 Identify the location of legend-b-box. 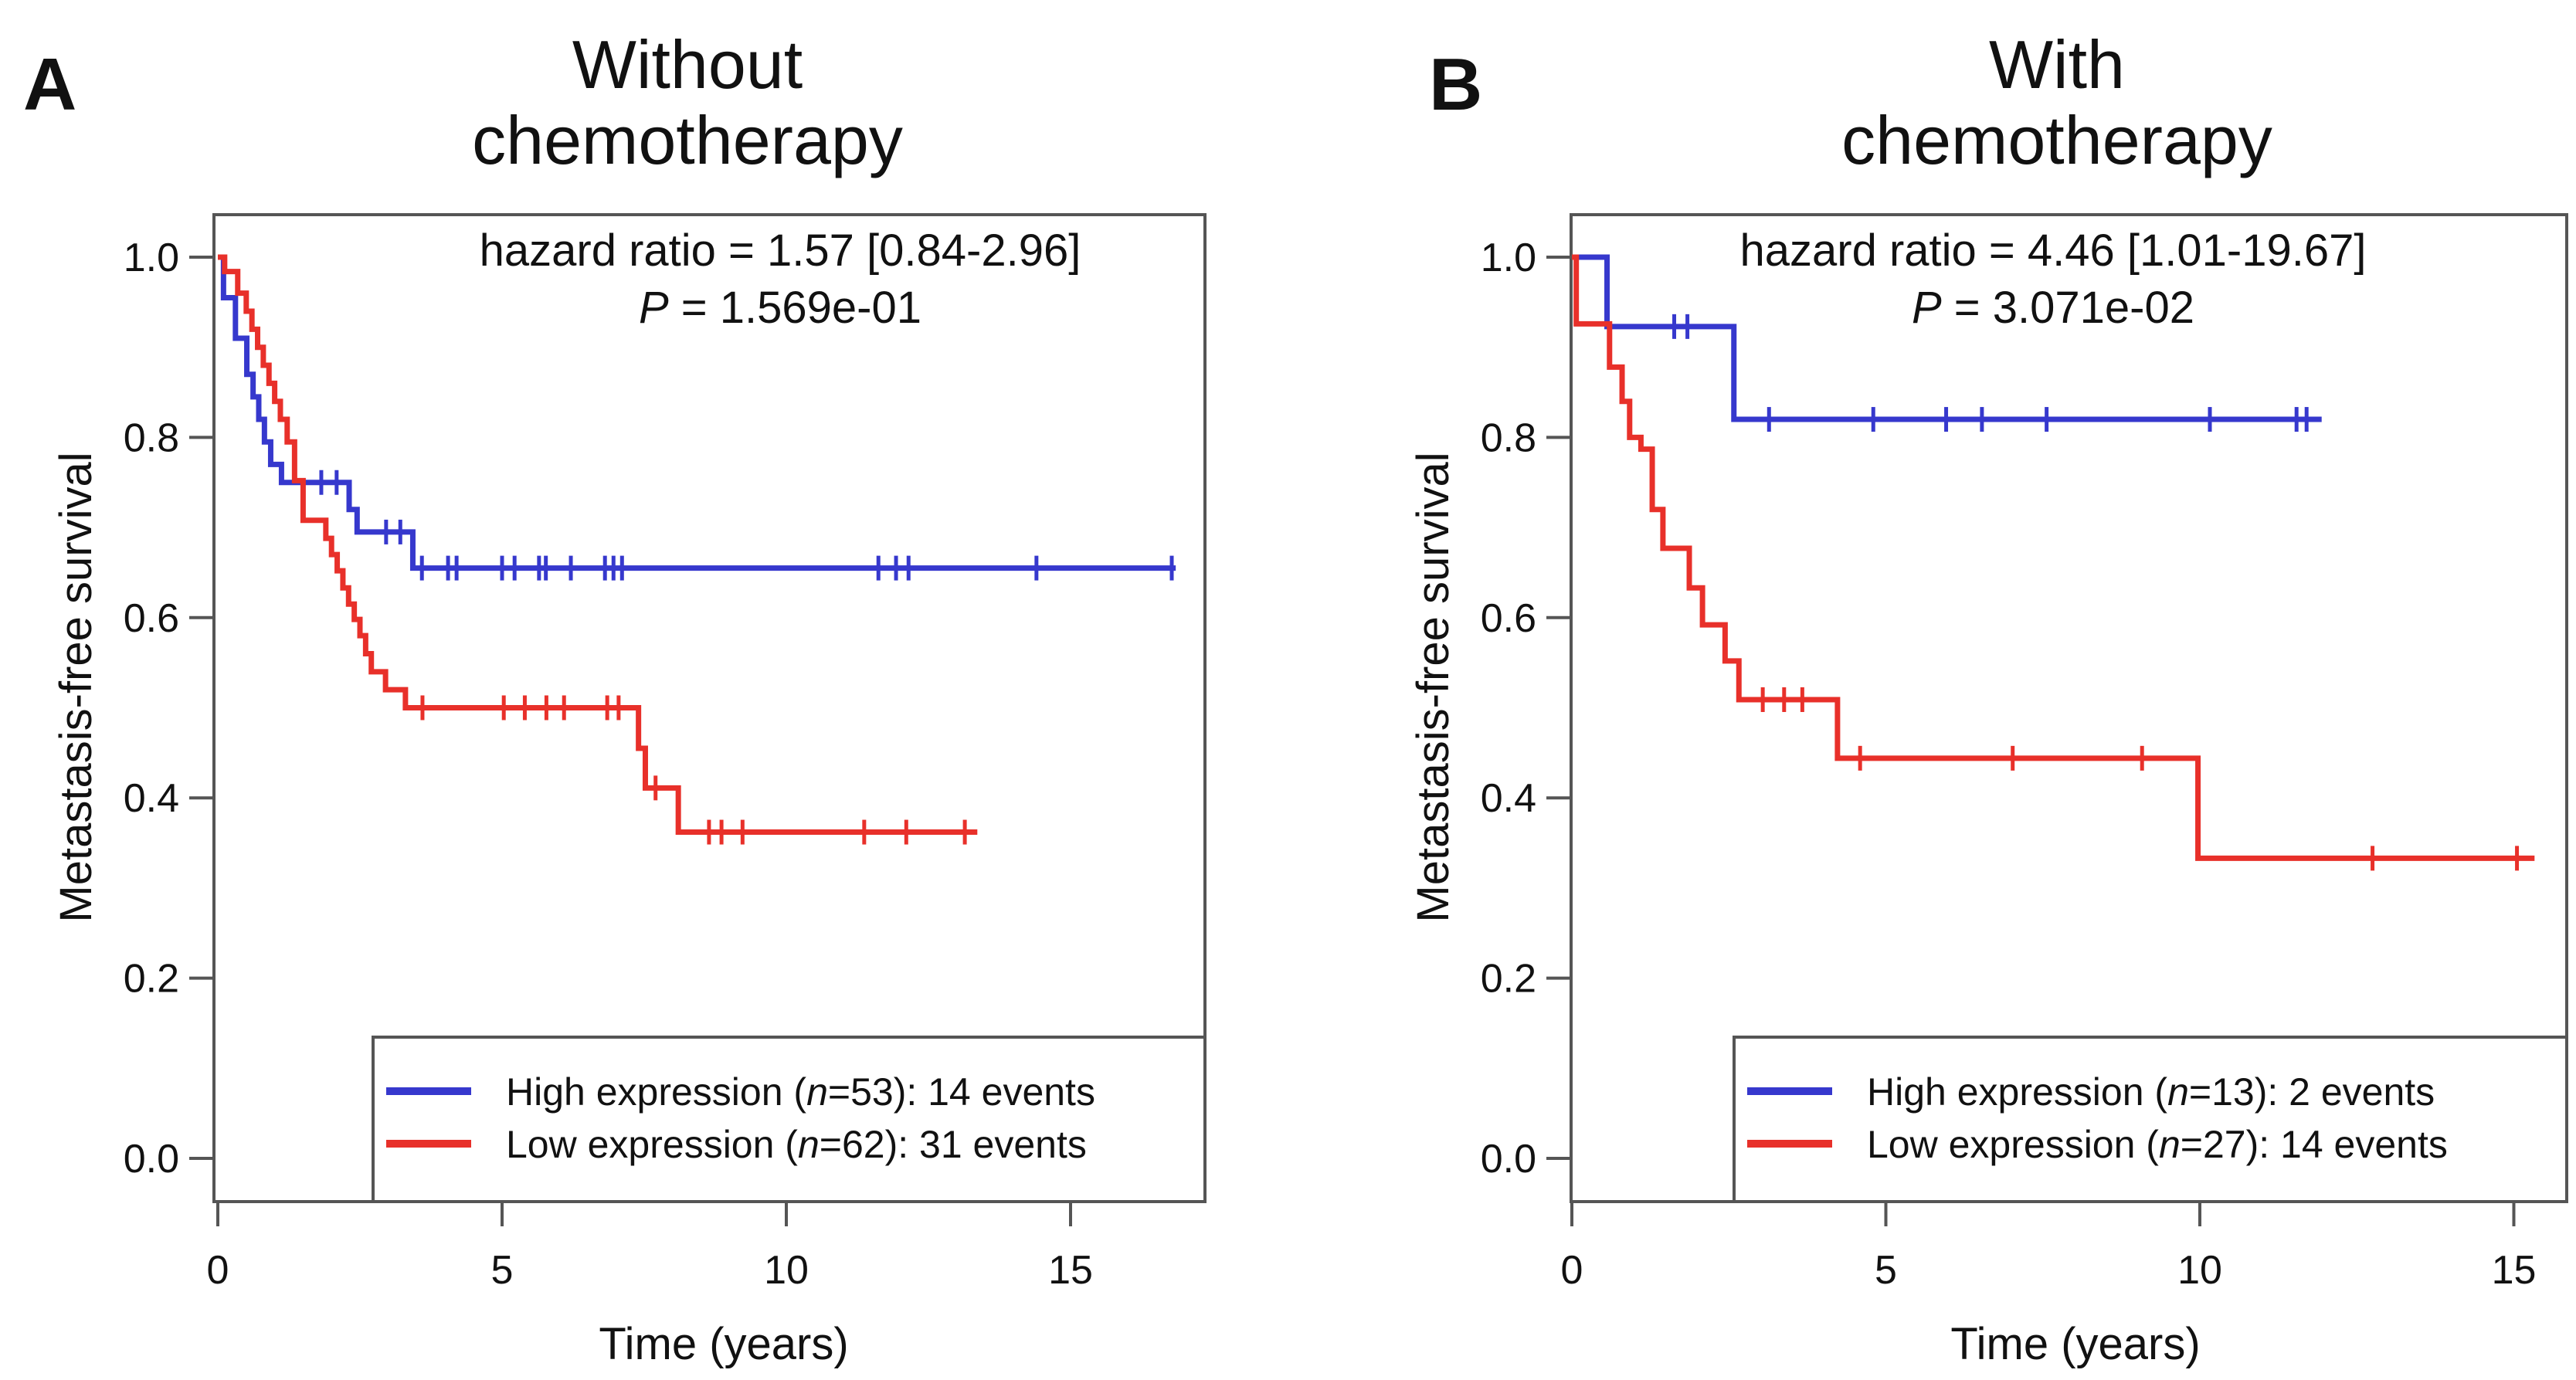
(2150, 1120).